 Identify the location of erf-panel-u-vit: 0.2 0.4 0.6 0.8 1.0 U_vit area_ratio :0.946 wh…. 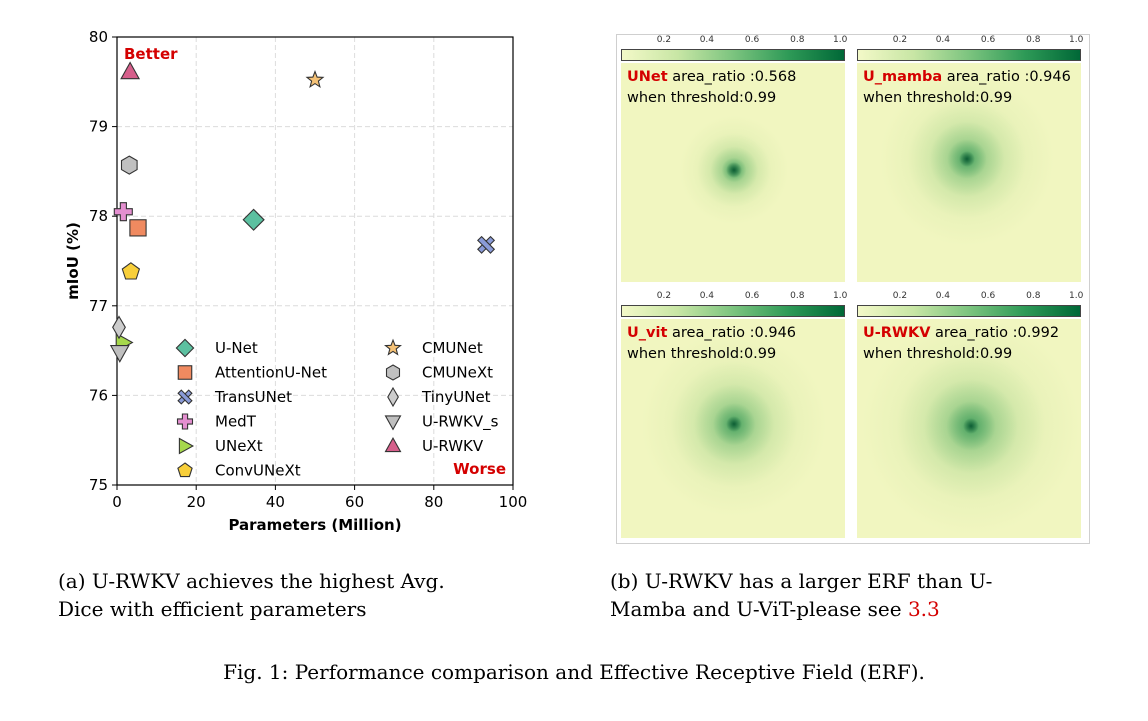
(732, 414).